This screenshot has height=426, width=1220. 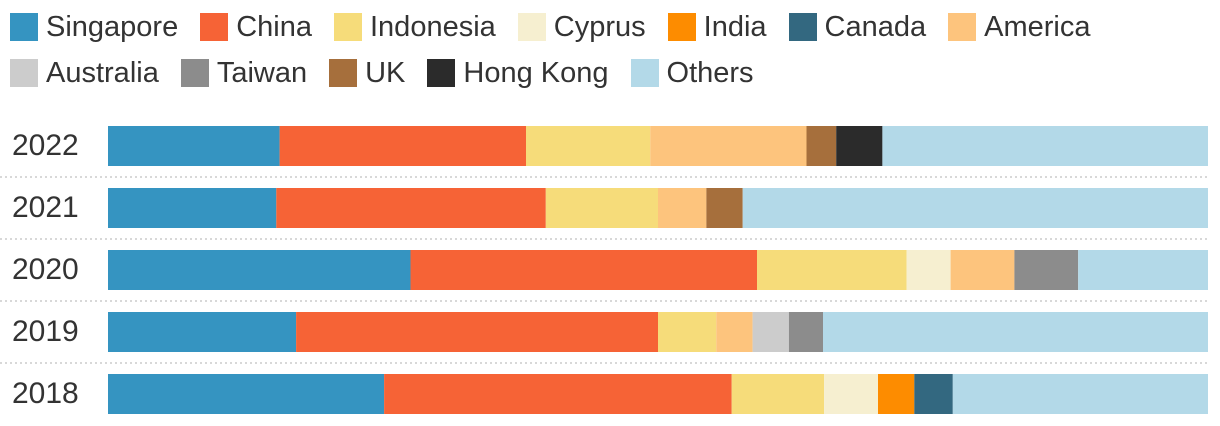 I want to click on legend-item: India, so click(x=717, y=27).